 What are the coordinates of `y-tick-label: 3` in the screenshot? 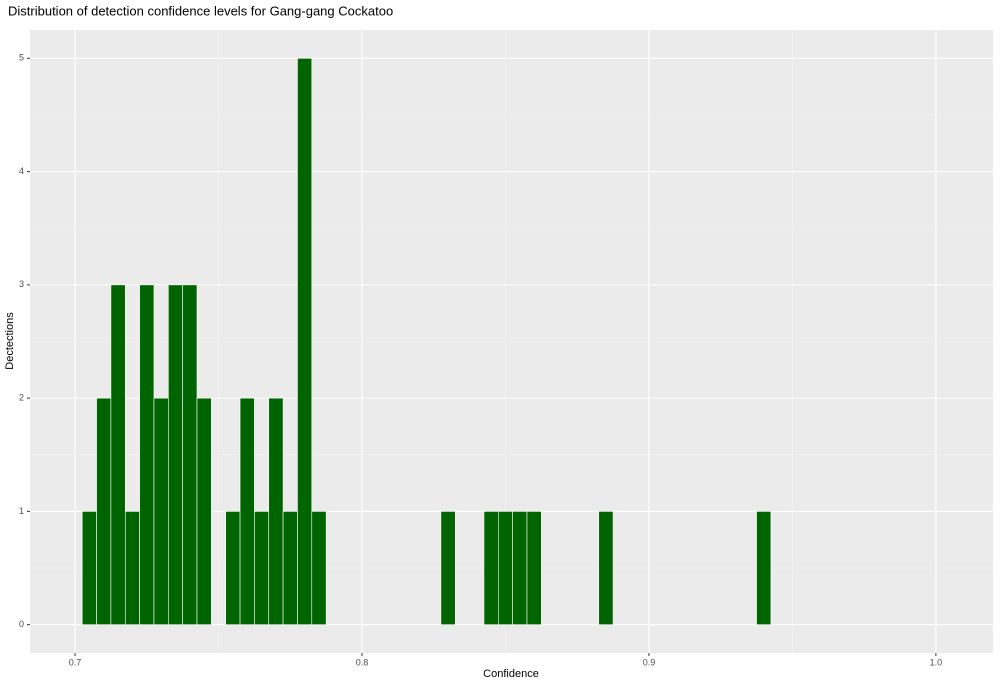 It's located at (21, 284).